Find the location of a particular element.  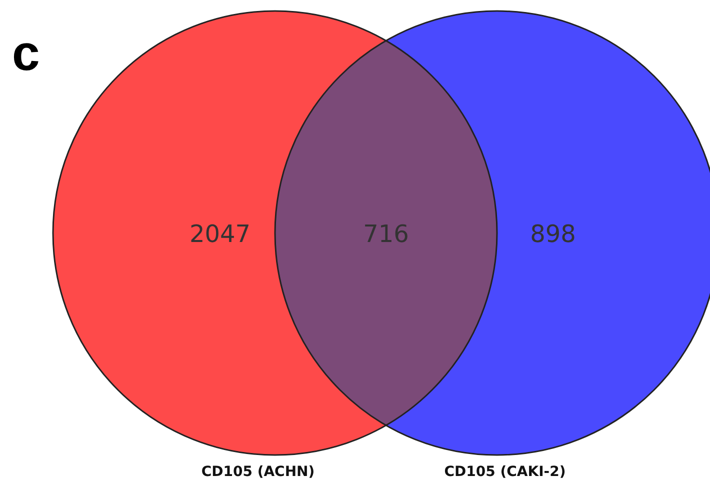

data-label: 2047 is located at coordinates (220, 234).